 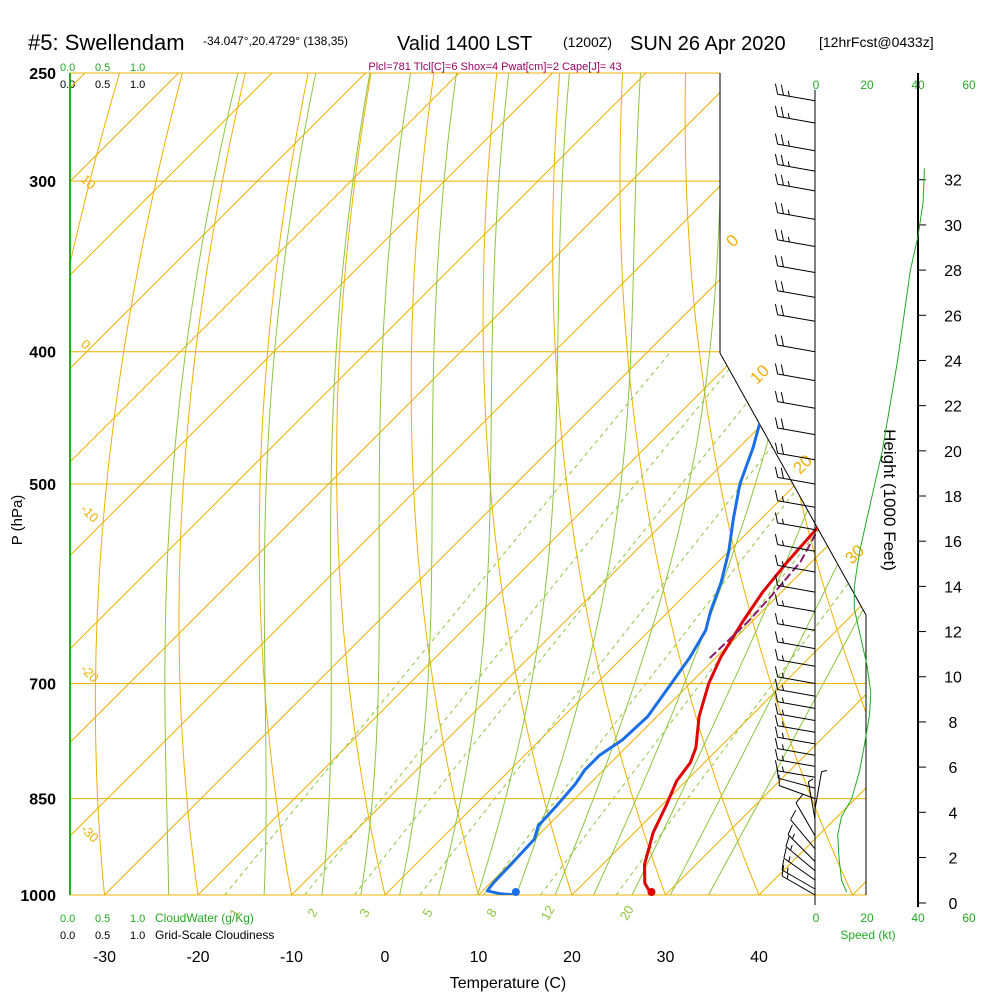 I want to click on p-tick-label: 1000, so click(x=38, y=896).